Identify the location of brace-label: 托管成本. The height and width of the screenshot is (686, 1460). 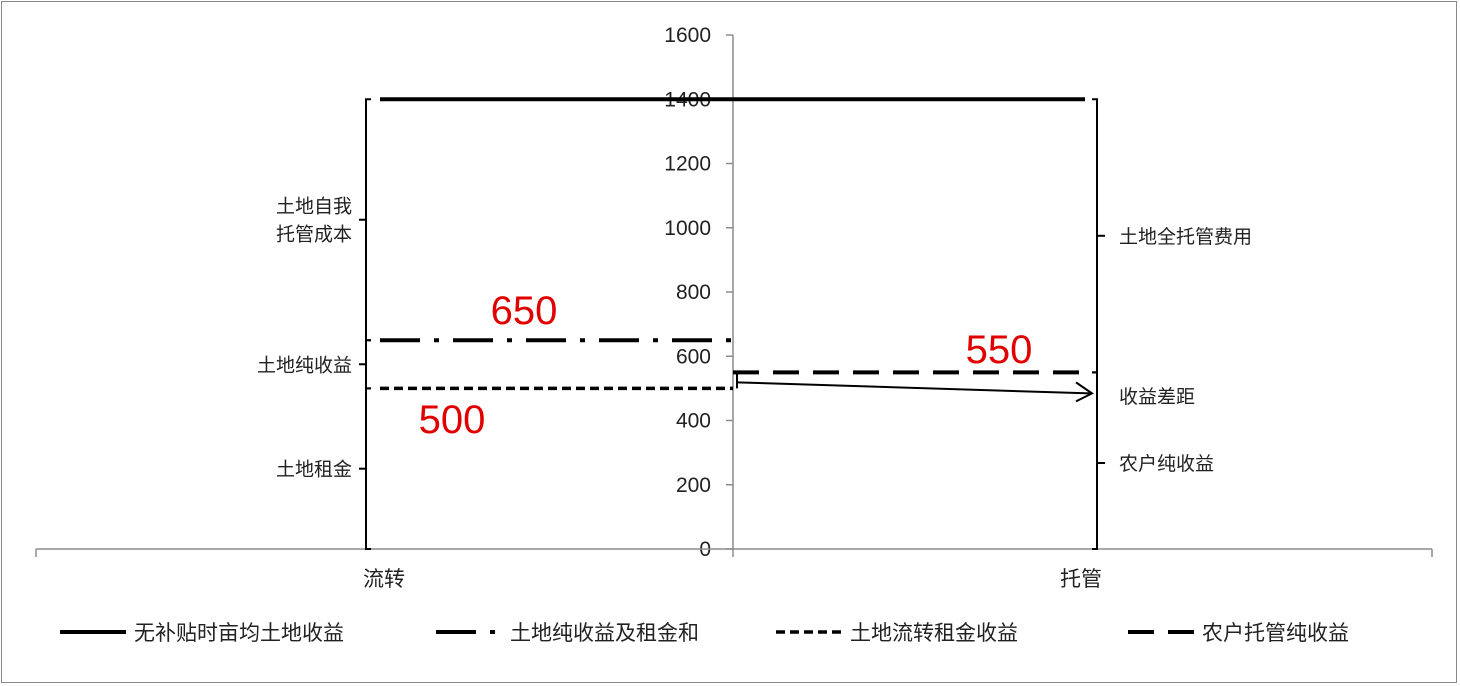
(314, 235).